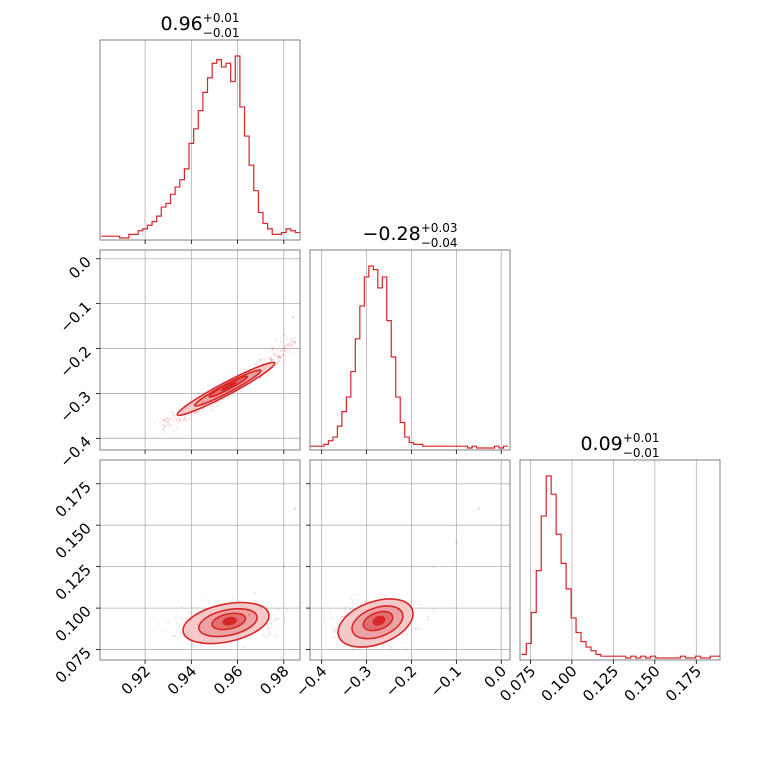 The height and width of the screenshot is (760, 760). What do you see at coordinates (75, 451) in the screenshot?
I see `y-tick-label: −0.4` at bounding box center [75, 451].